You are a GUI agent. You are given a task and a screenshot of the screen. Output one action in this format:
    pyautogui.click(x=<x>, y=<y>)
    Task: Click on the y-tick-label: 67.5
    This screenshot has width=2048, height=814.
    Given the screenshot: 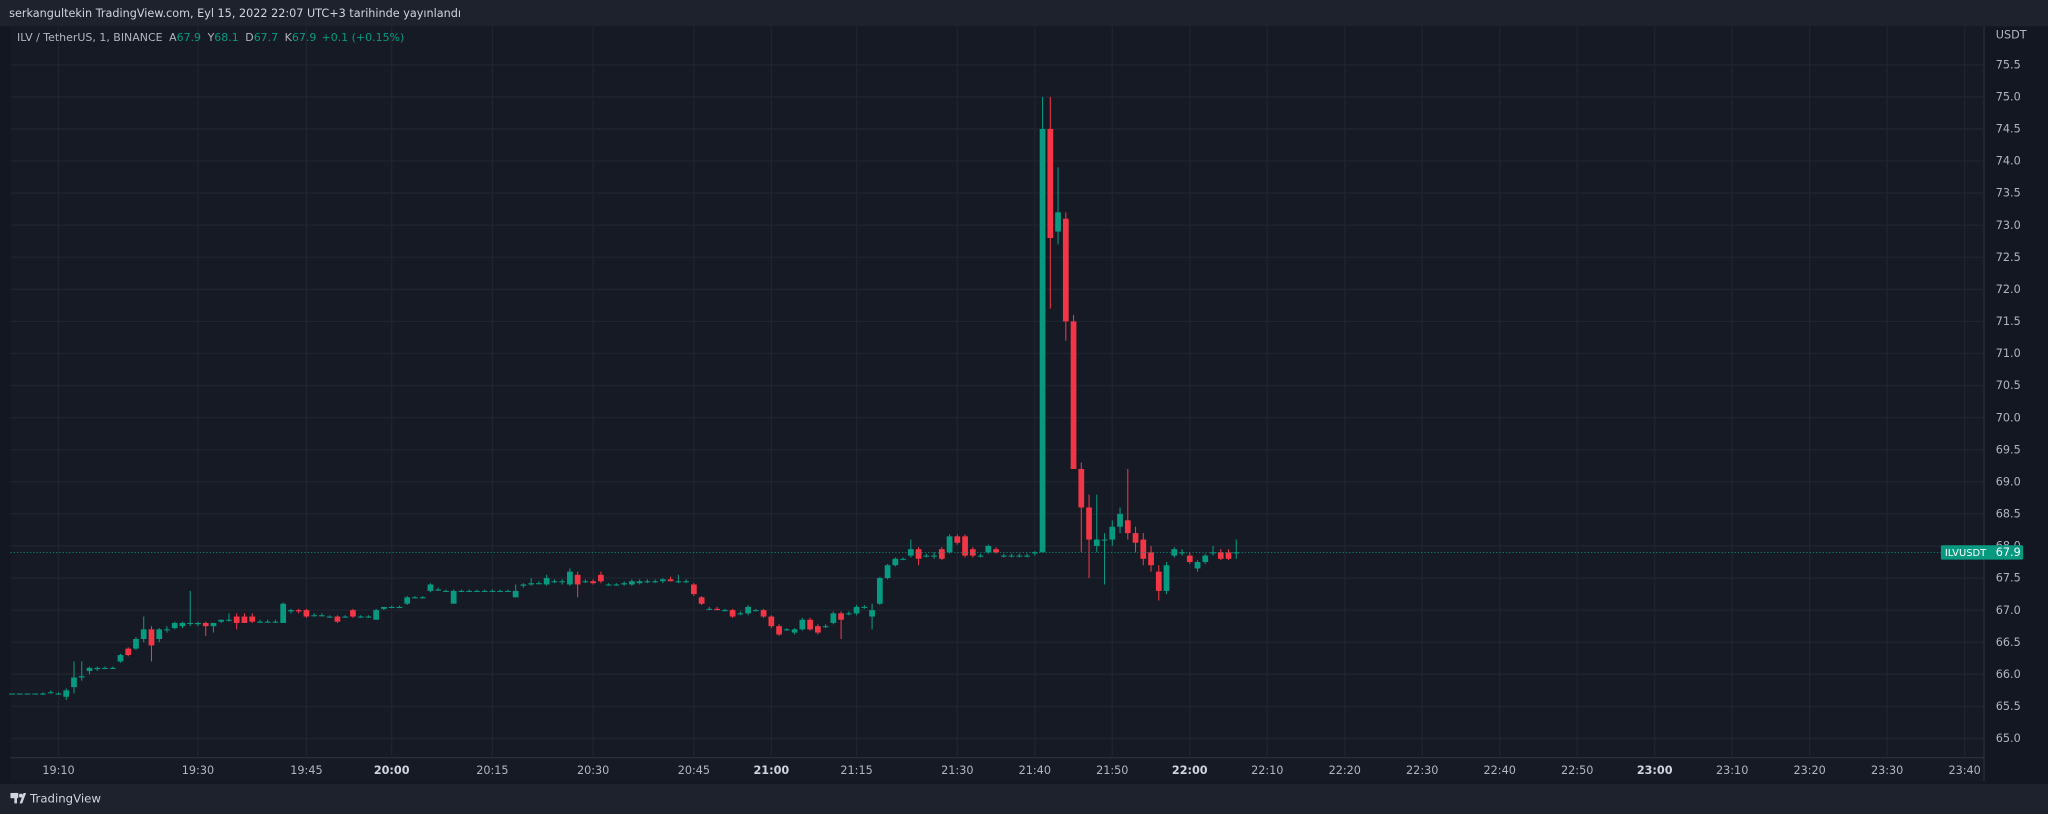 What is the action you would take?
    pyautogui.click(x=2008, y=578)
    